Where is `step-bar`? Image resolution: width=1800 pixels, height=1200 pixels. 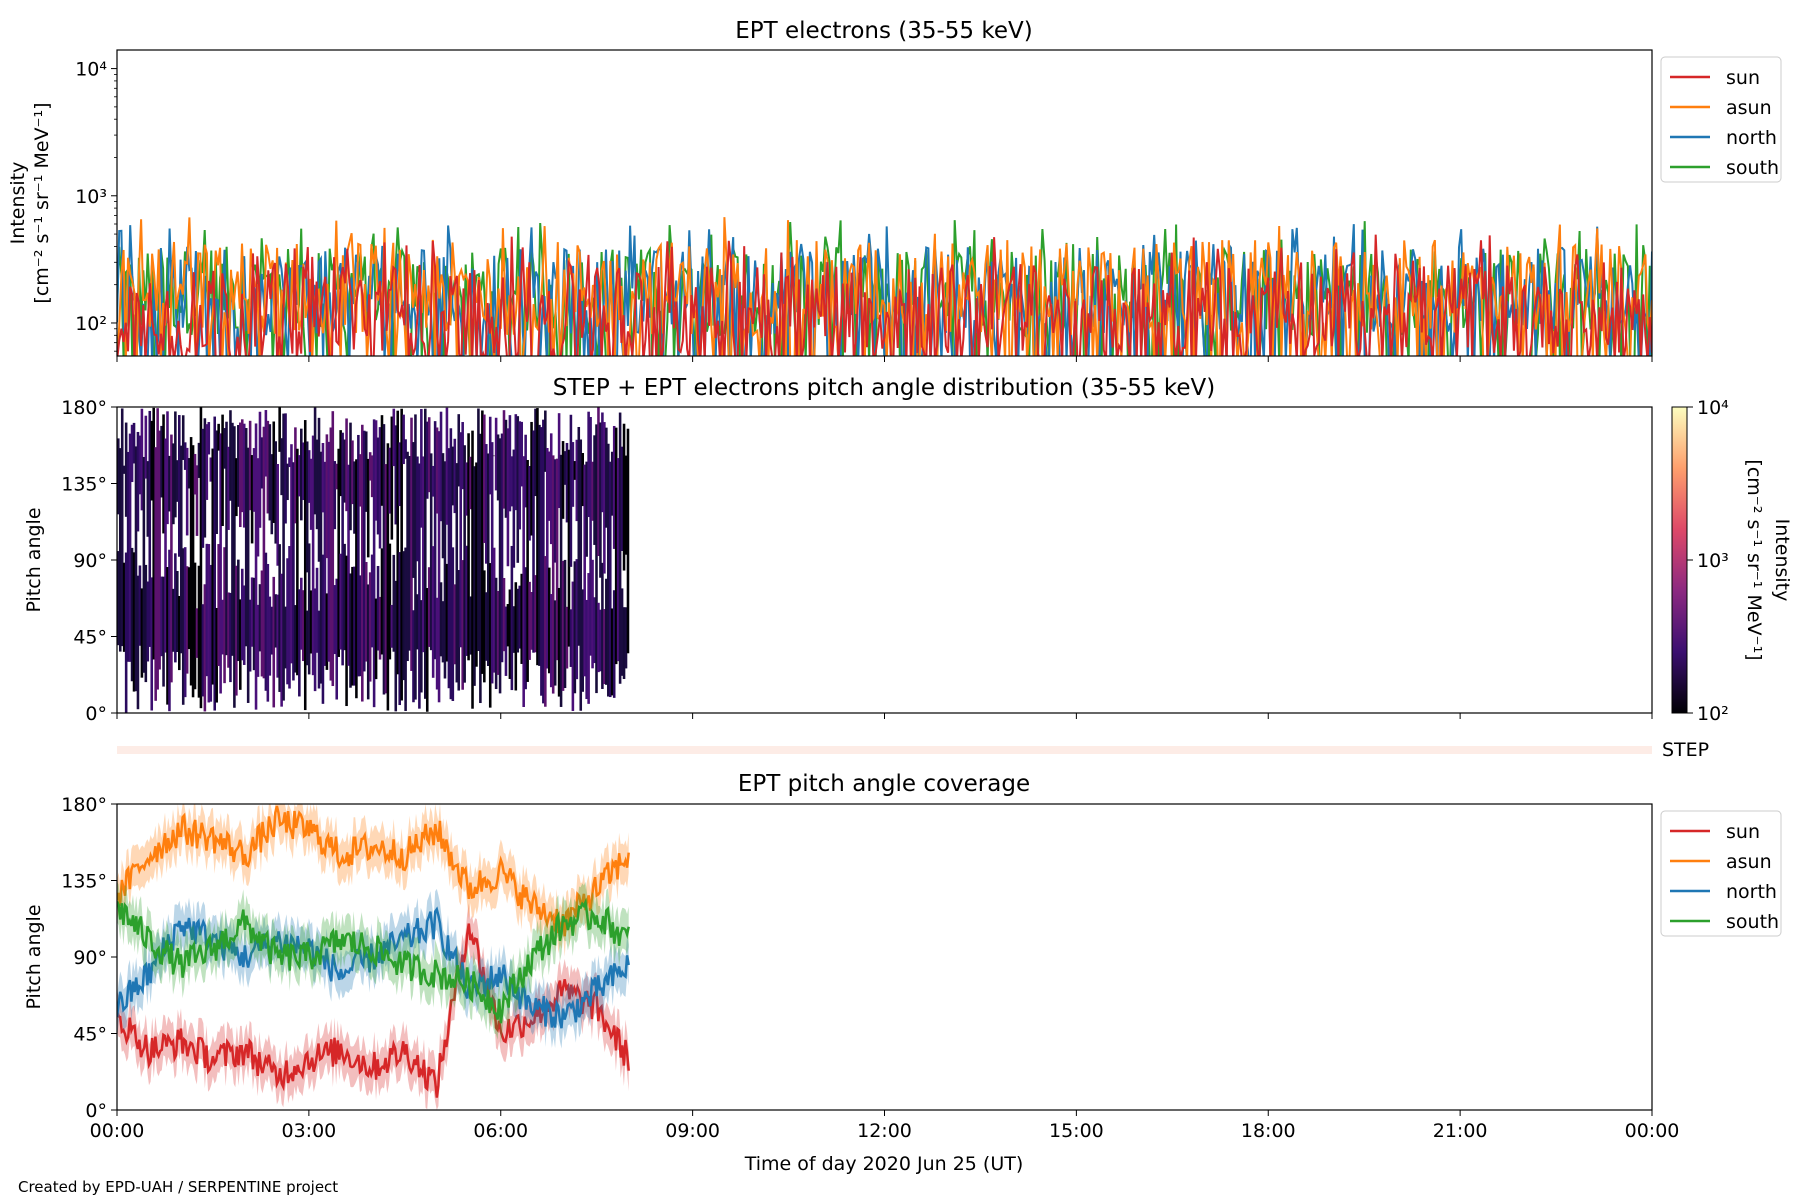
step-bar is located at coordinates (884, 750).